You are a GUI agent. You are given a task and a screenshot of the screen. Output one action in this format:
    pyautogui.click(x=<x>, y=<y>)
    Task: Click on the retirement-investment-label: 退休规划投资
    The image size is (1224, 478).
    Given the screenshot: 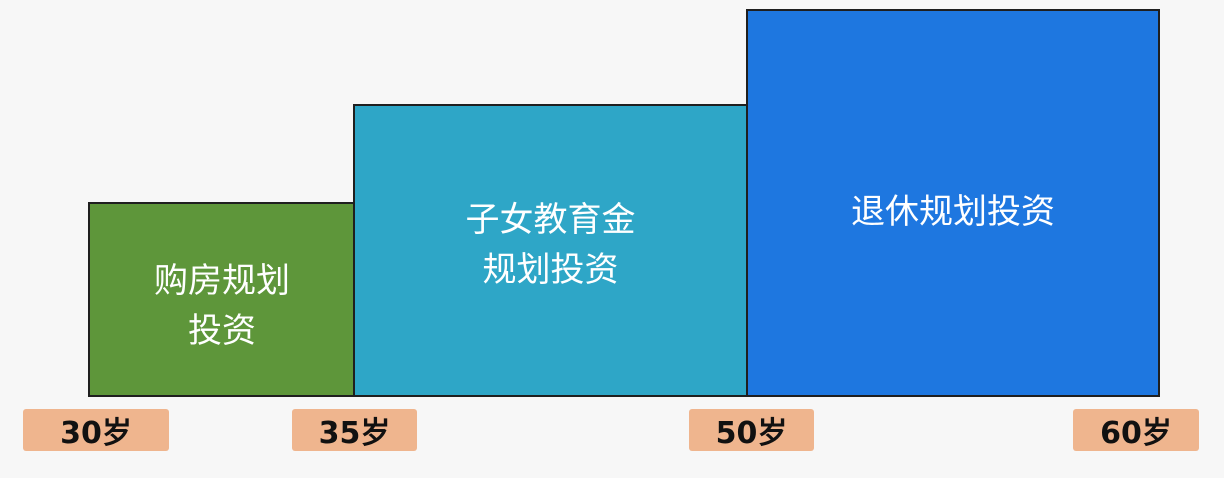 What is the action you would take?
    pyautogui.click(x=953, y=212)
    